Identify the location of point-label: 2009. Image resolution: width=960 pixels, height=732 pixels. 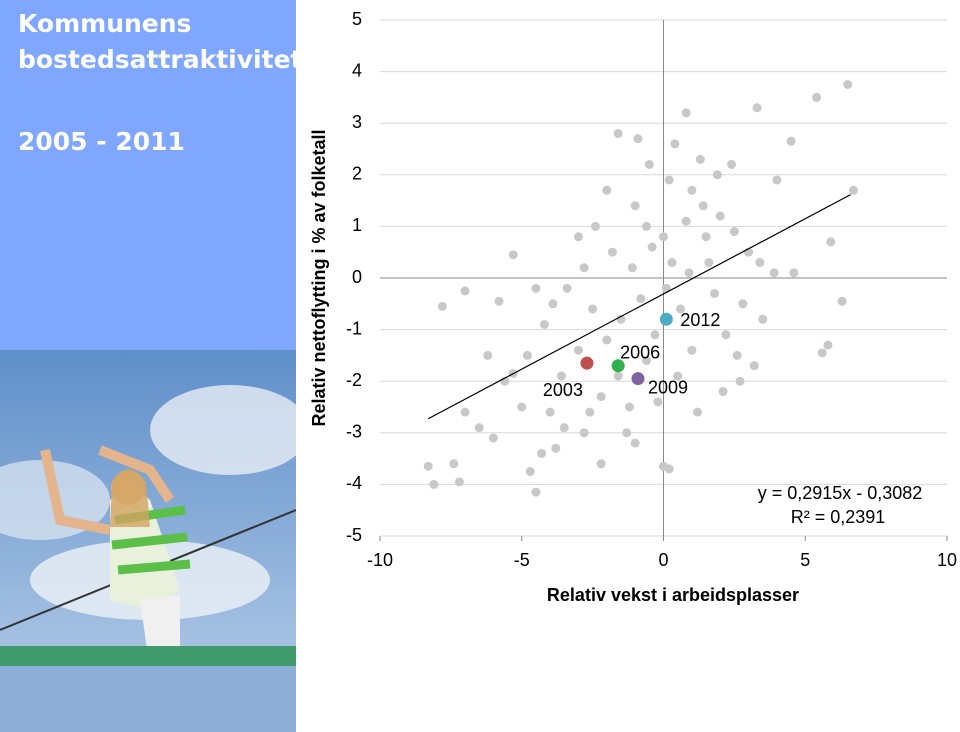
(668, 387).